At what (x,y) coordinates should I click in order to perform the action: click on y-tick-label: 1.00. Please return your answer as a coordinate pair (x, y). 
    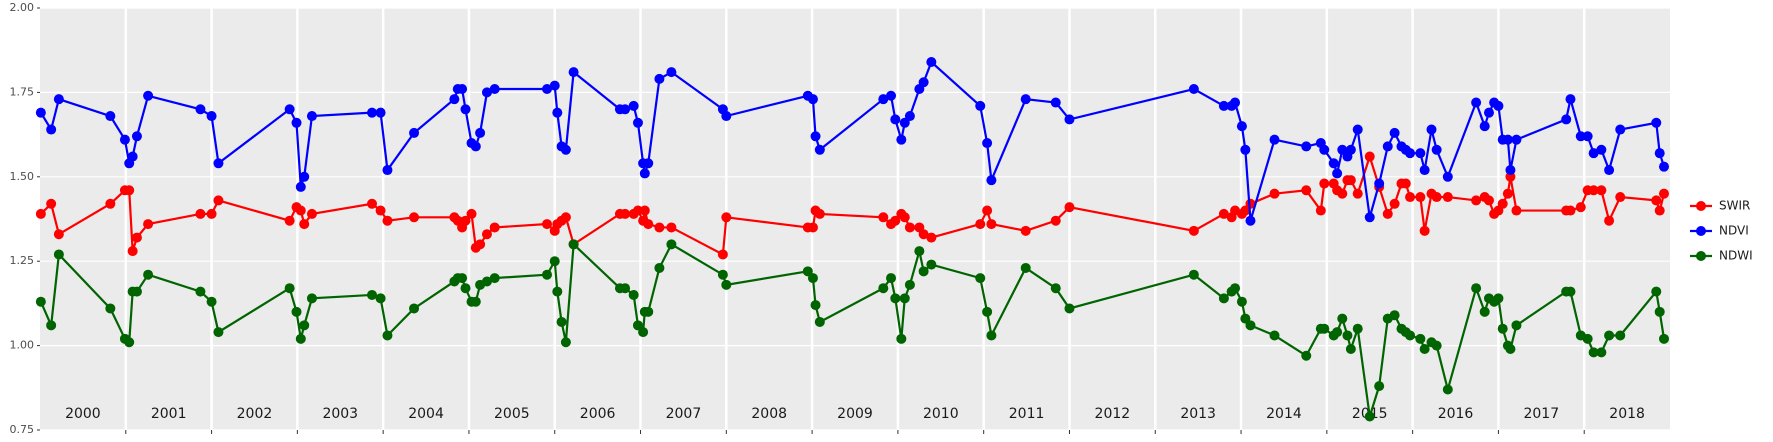
    Looking at the image, I should click on (22, 345).